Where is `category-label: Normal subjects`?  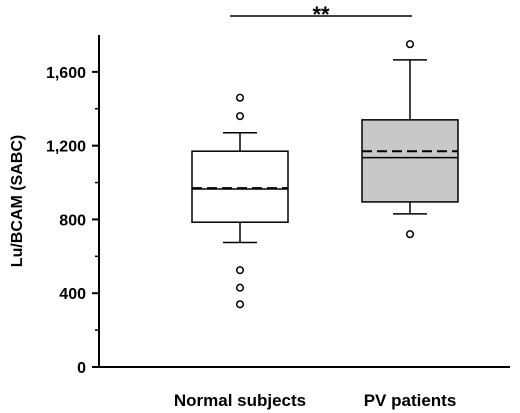
category-label: Normal subjects is located at coordinates (240, 400).